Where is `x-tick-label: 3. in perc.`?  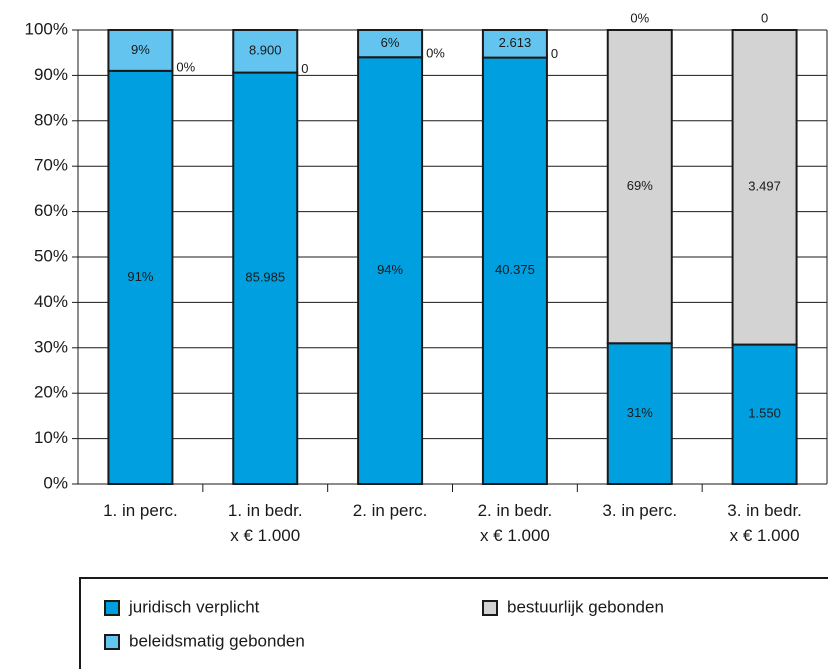
x-tick-label: 3. in perc. is located at coordinates (639, 510).